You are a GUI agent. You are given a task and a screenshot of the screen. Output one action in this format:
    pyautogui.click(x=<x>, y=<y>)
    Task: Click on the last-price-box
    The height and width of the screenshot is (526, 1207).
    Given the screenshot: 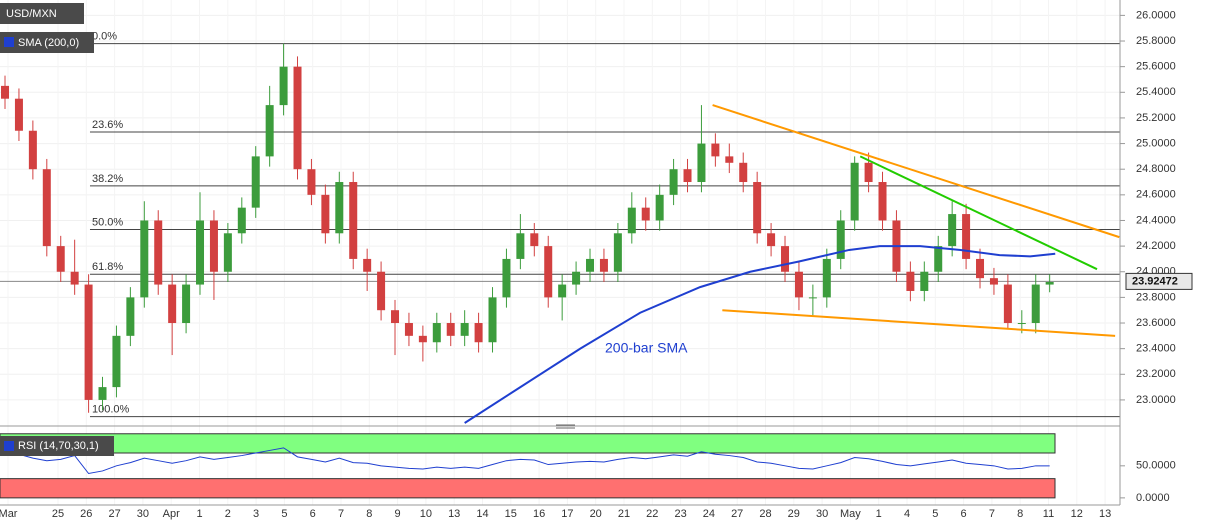 What is the action you would take?
    pyautogui.click(x=1159, y=281)
    